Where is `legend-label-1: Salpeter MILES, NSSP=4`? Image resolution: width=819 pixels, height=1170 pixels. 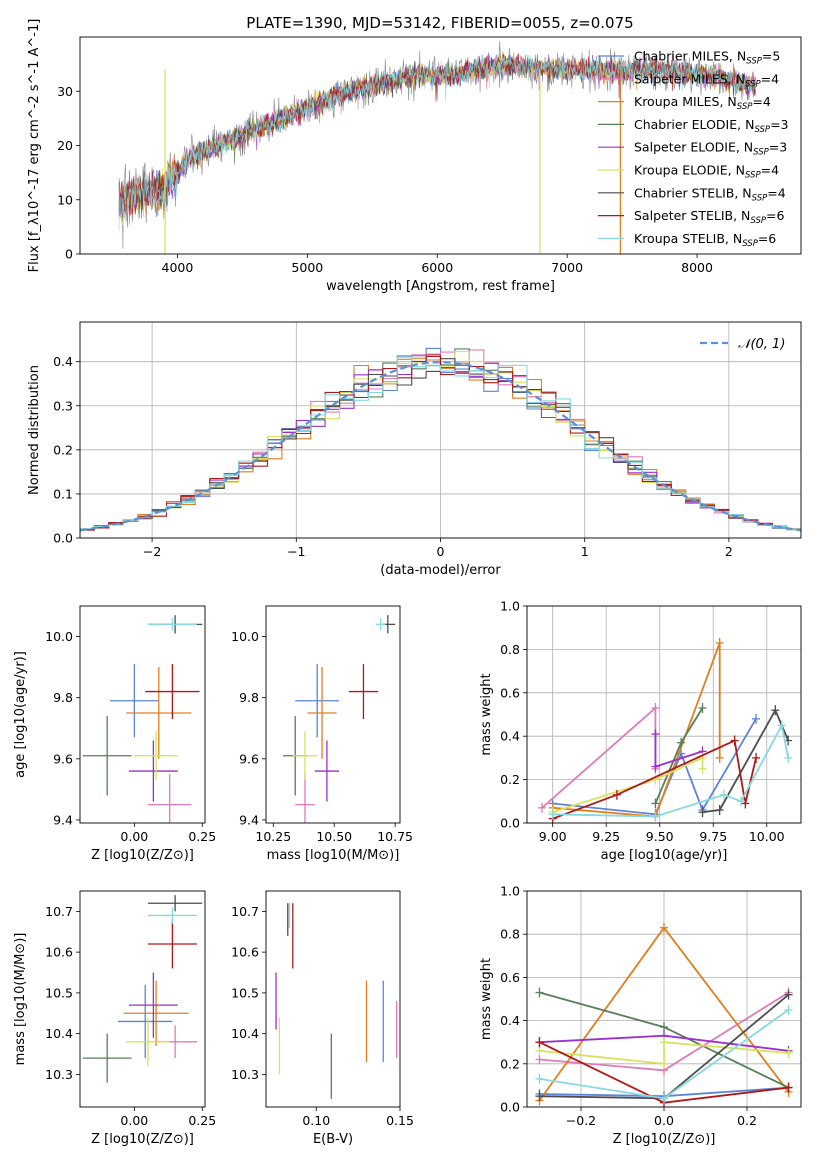 legend-label-1: Salpeter MILES, NSSP=4 is located at coordinates (706, 80).